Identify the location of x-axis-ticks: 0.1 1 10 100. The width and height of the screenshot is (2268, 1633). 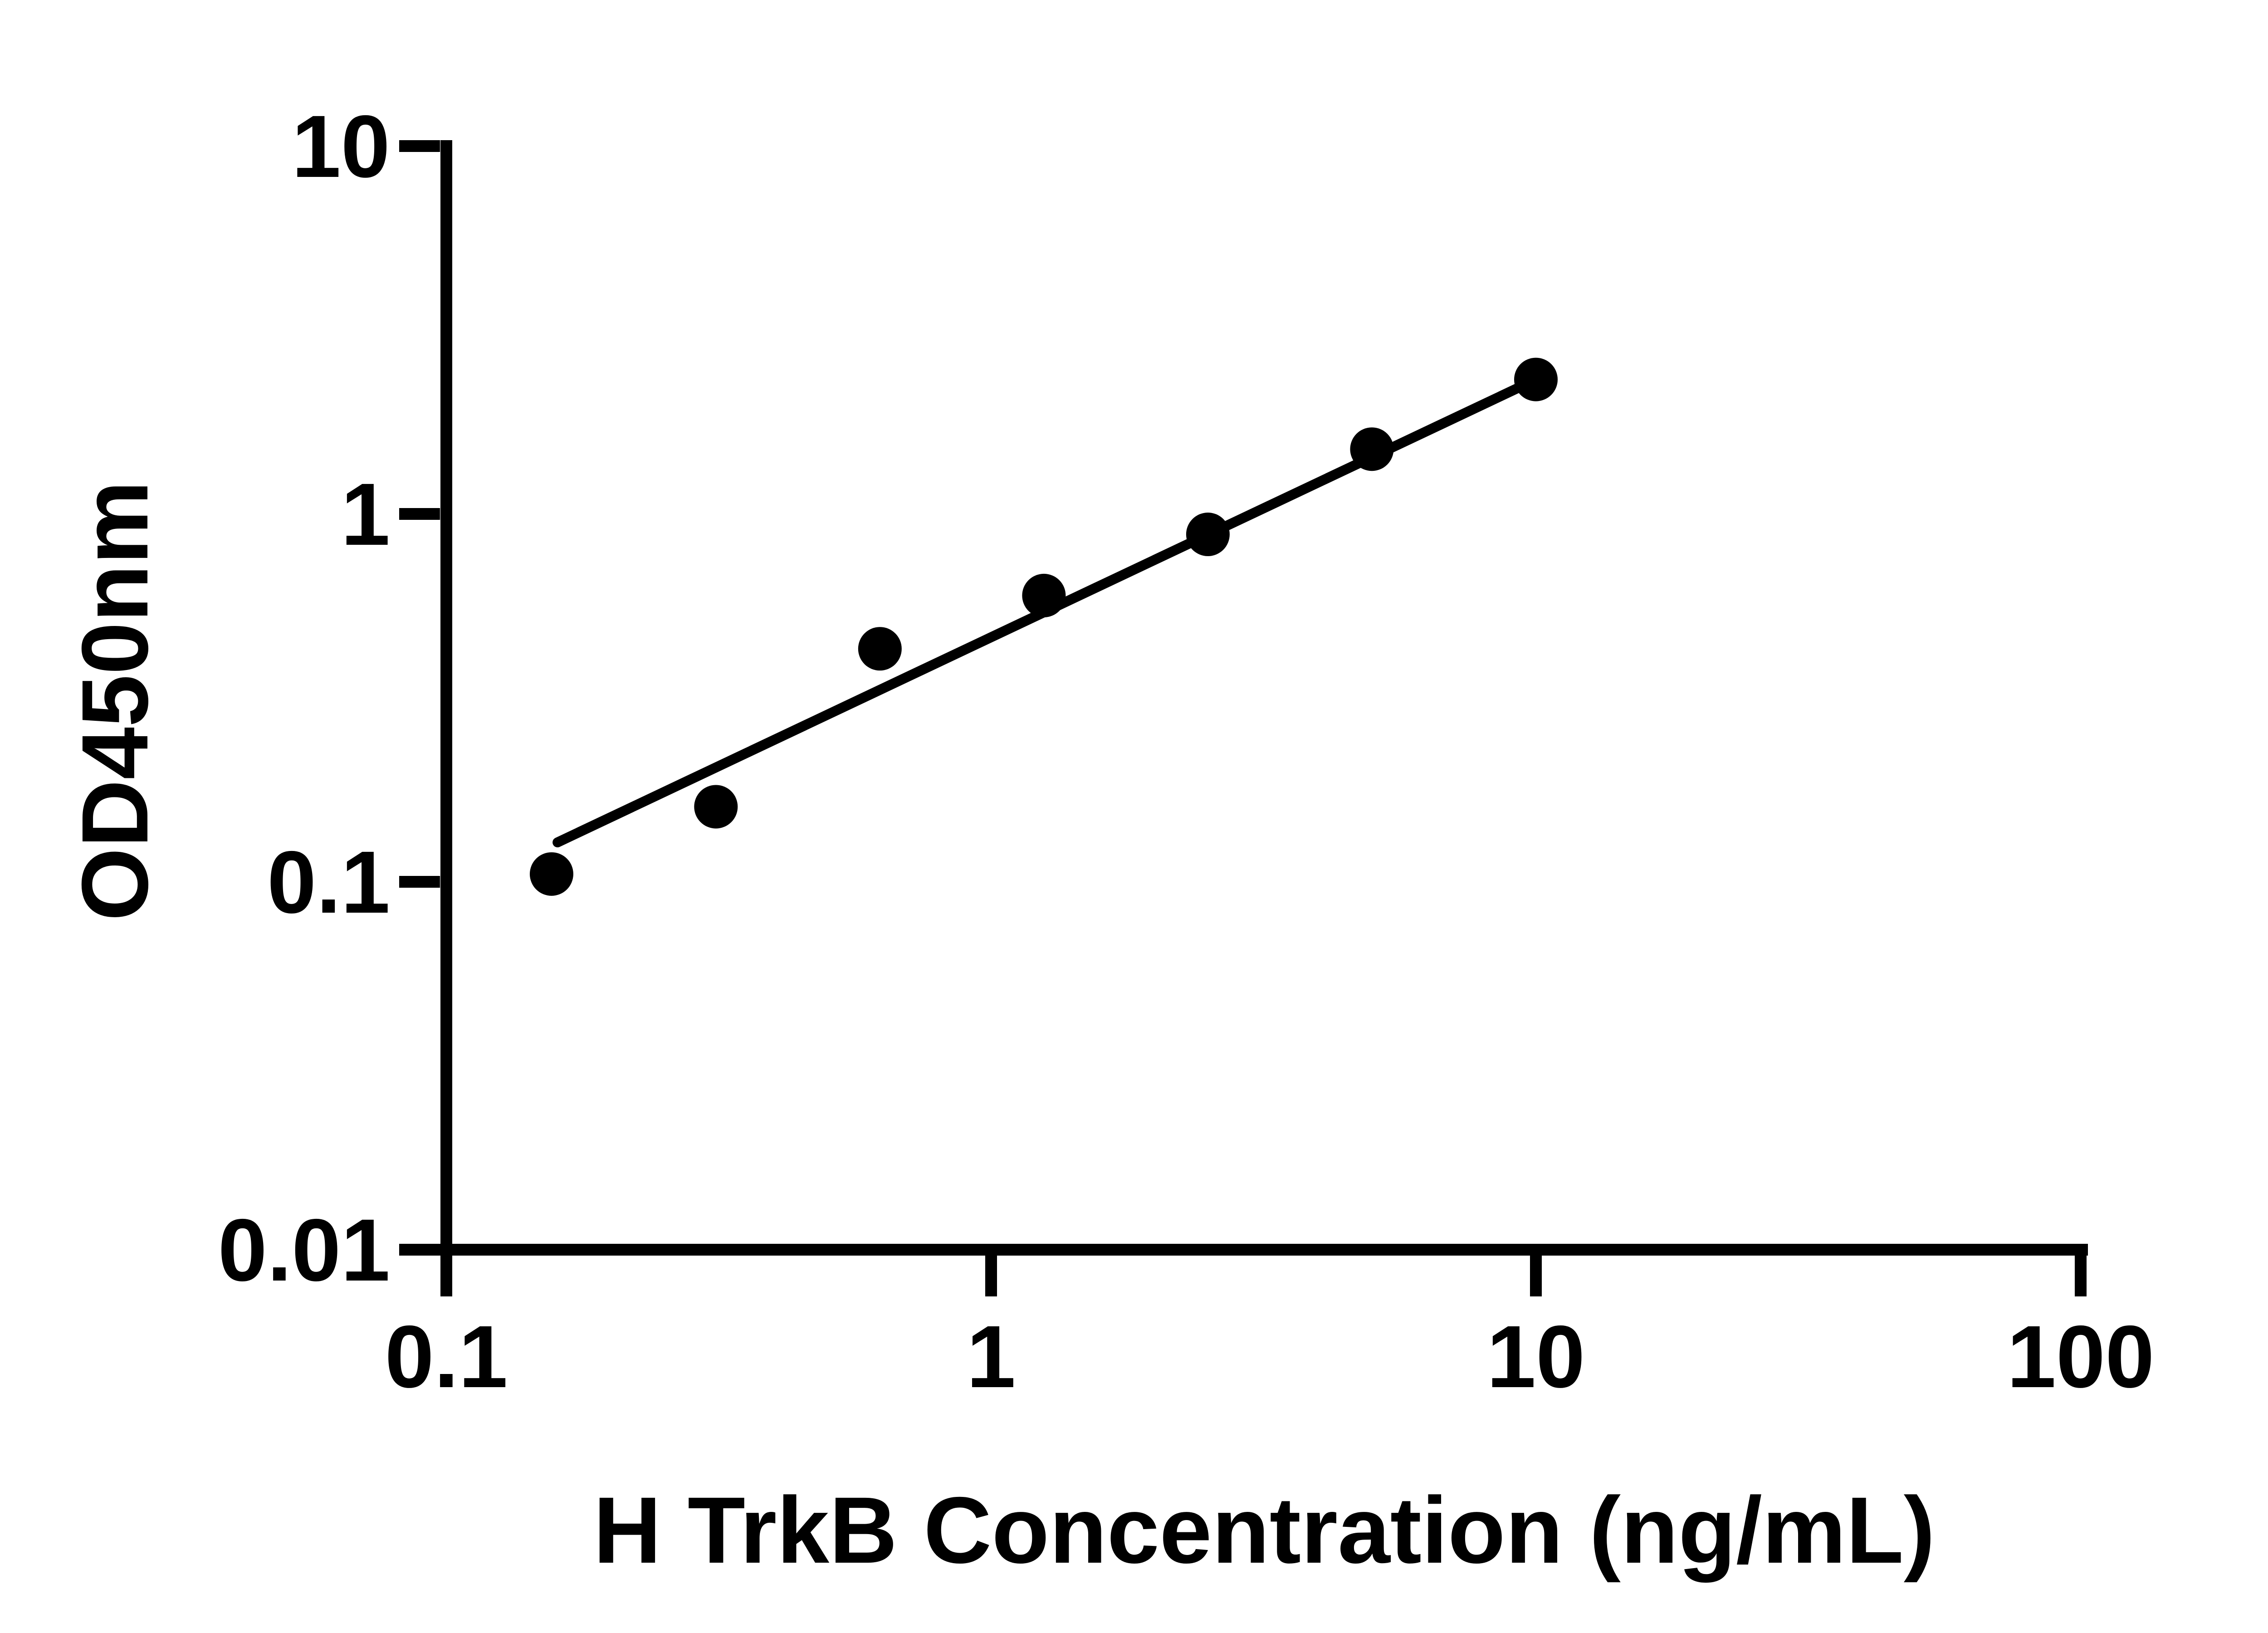
(1270, 1331).